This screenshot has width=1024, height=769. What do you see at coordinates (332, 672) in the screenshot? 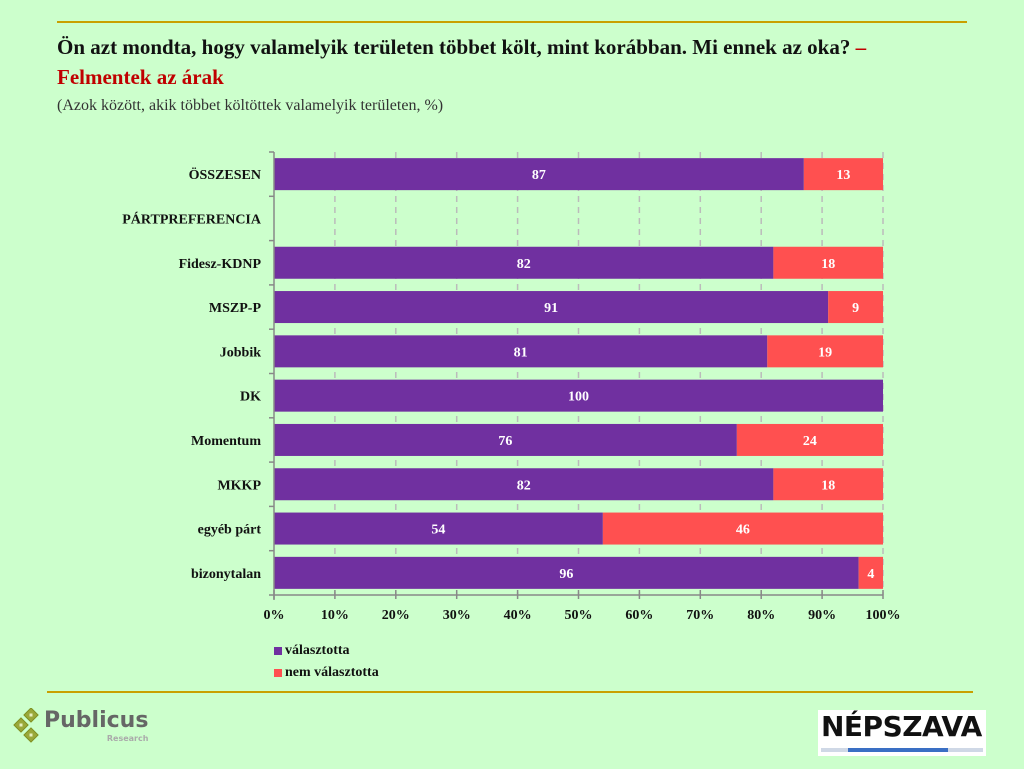
I see `legend-label-not-chose: nem választotta` at bounding box center [332, 672].